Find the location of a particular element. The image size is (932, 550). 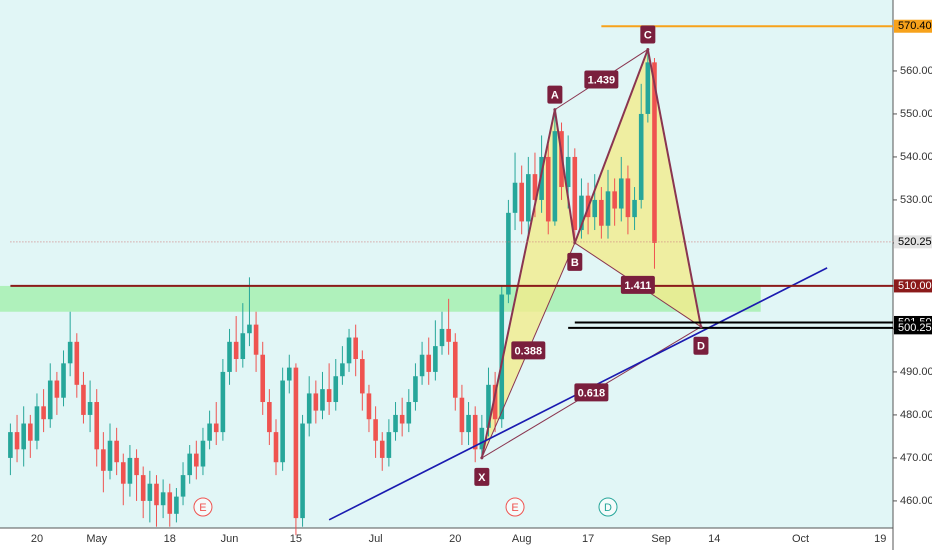

x-tick-label: 18 is located at coordinates (170, 539).